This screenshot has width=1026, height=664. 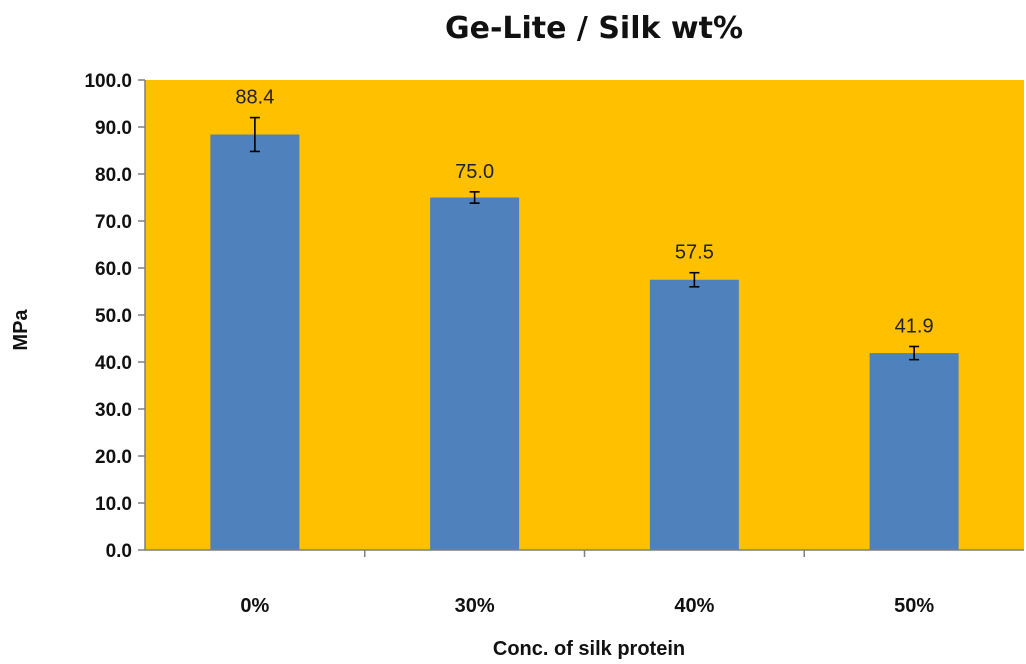 I want to click on data-label: 57.5, so click(x=694, y=253).